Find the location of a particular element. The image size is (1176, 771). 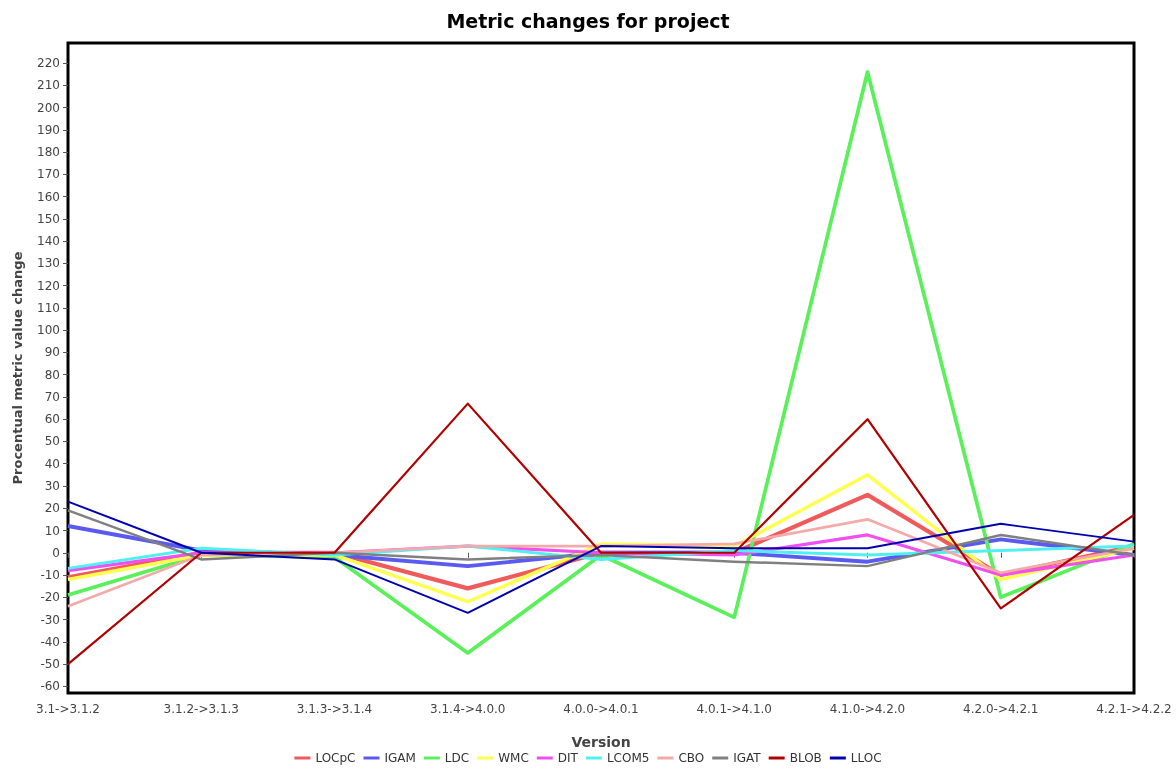

y-tick-label: 180 is located at coordinates (48, 152).